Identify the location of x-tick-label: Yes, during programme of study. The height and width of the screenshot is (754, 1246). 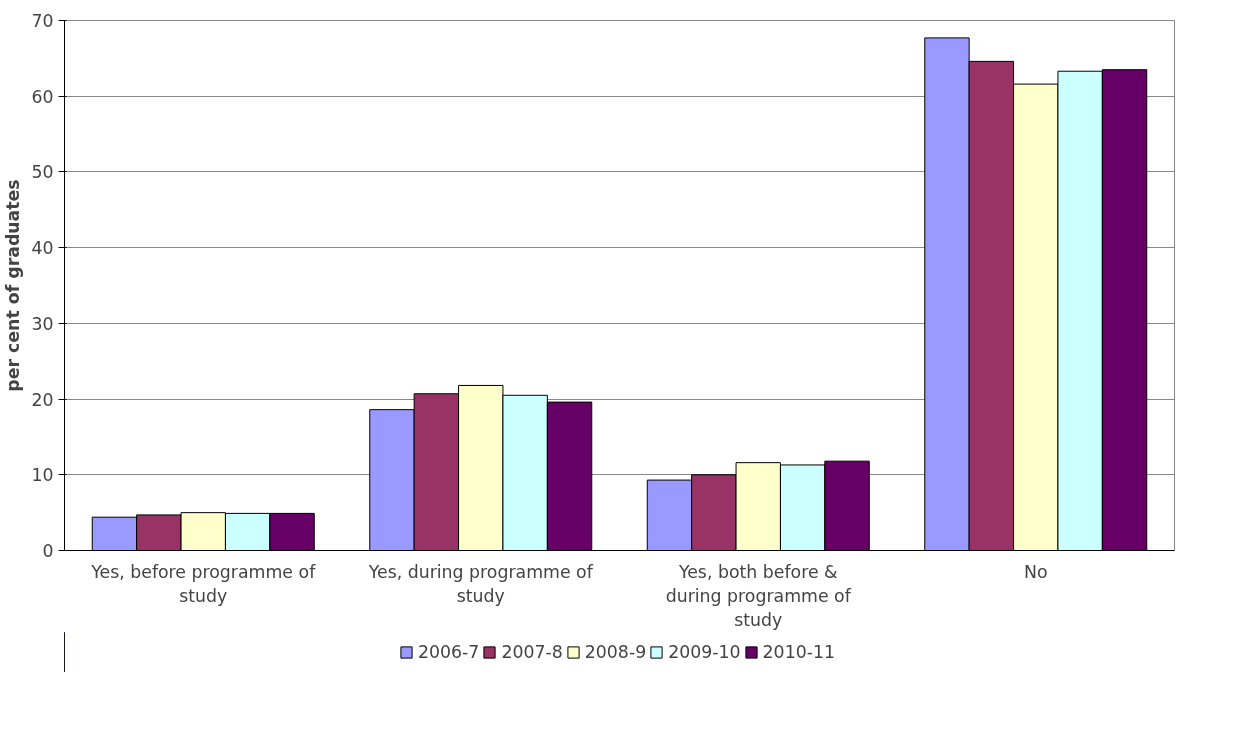
(480, 583).